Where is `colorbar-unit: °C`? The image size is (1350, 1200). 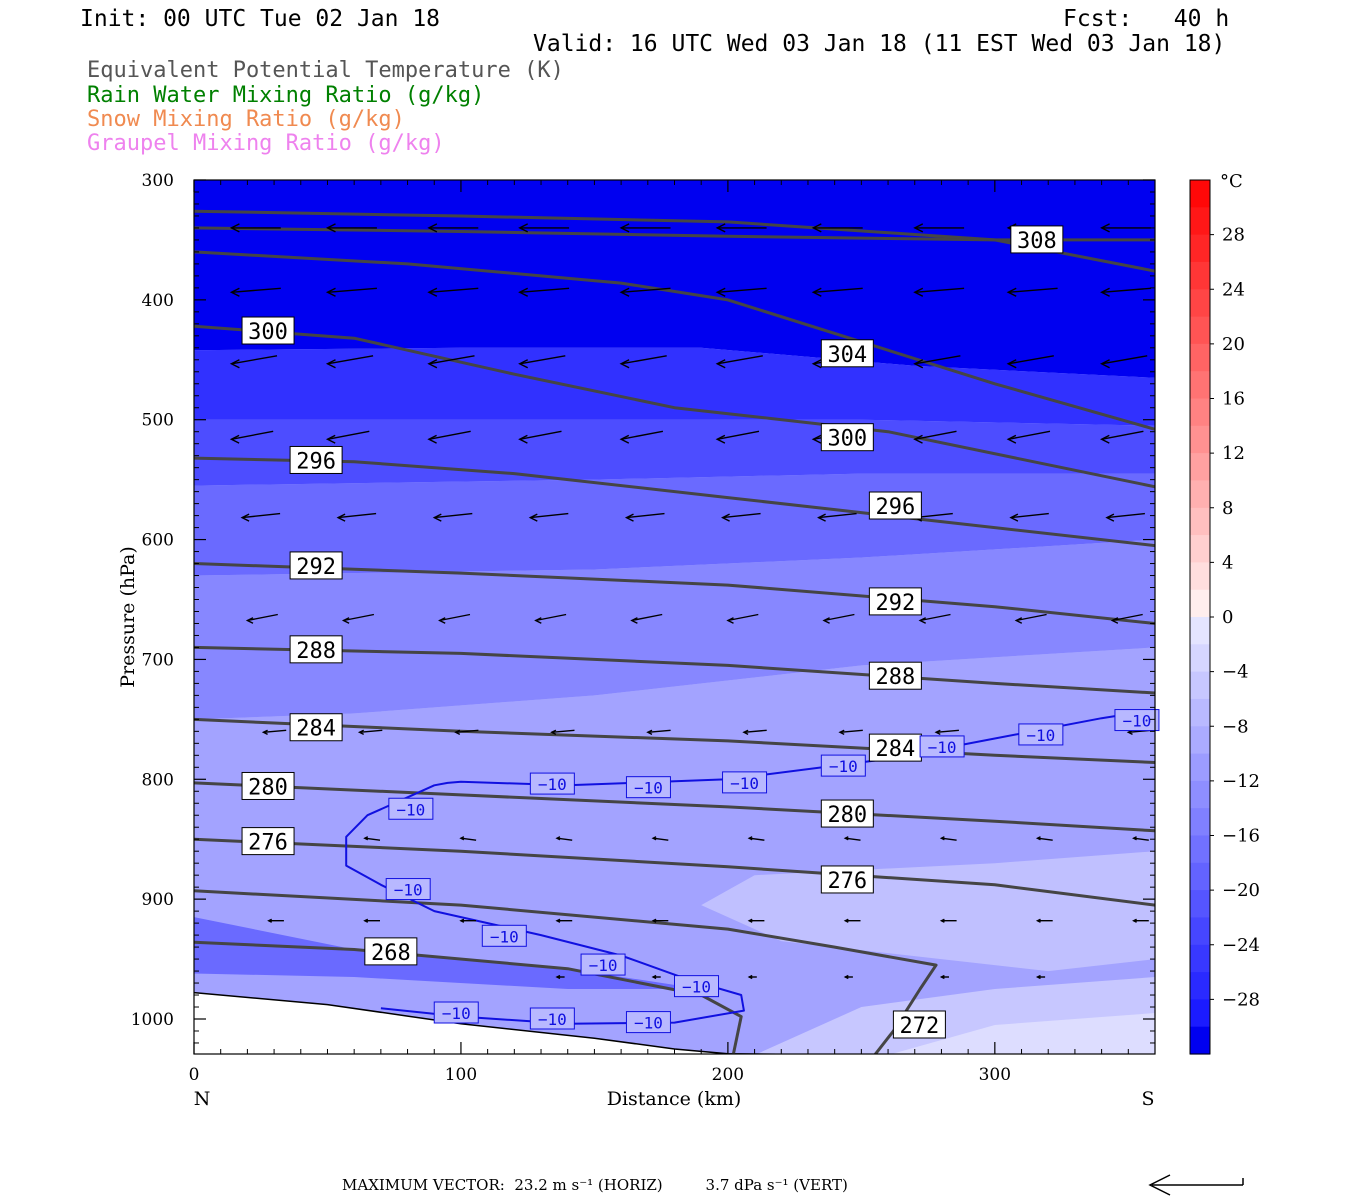 colorbar-unit: °C is located at coordinates (1231, 181).